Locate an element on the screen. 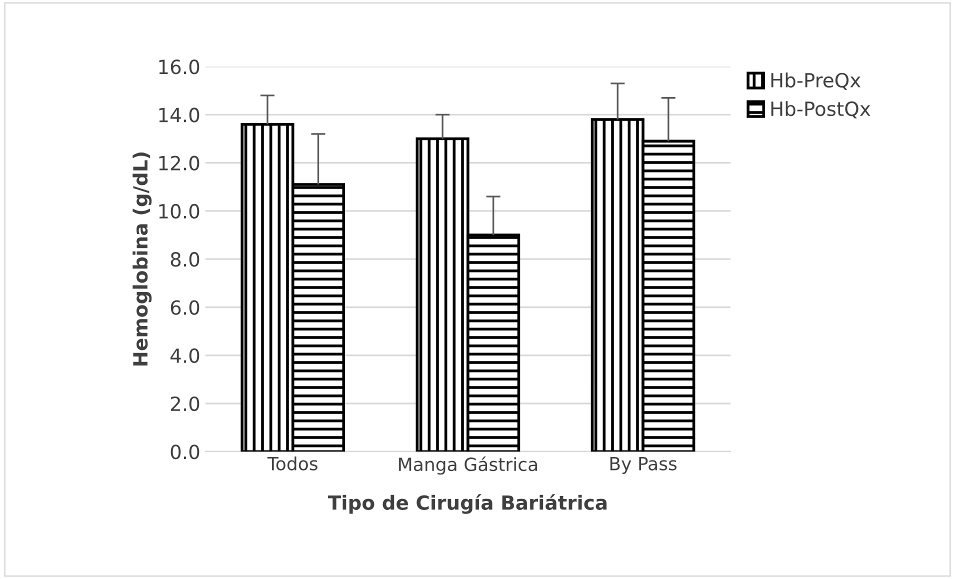  x-axis-title: Tipo de Cirugía Bariátrica is located at coordinates (467, 504).